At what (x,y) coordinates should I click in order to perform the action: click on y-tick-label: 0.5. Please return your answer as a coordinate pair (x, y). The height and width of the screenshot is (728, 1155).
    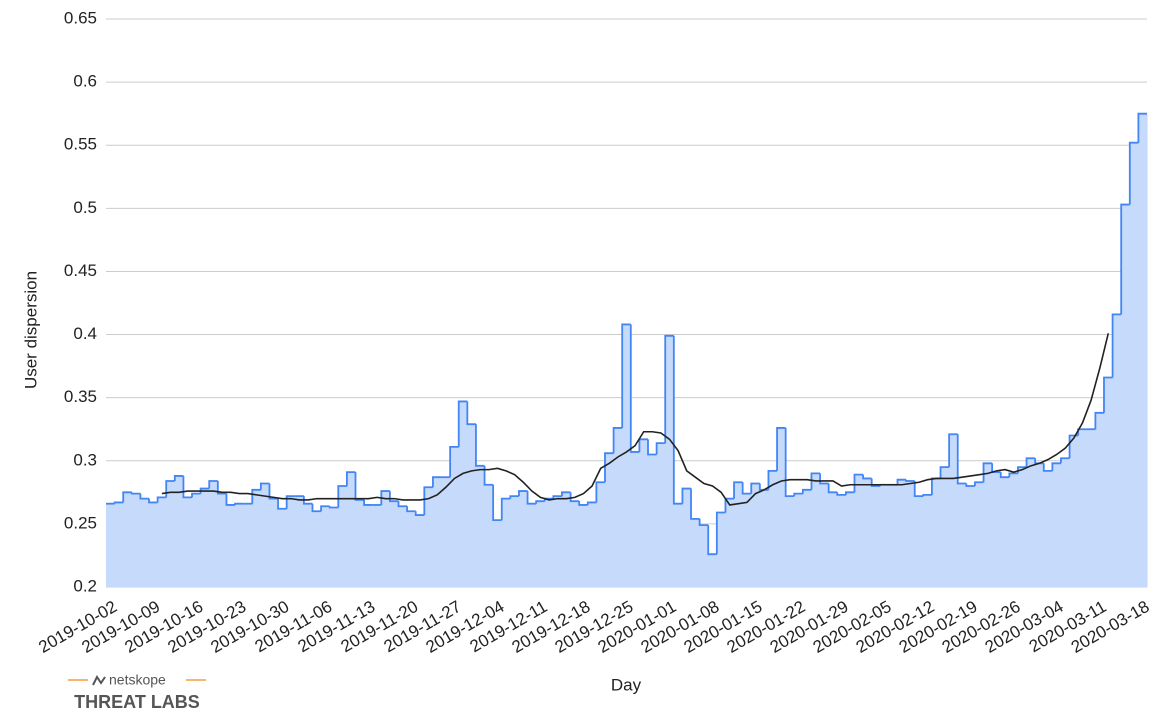
    Looking at the image, I should click on (85, 207).